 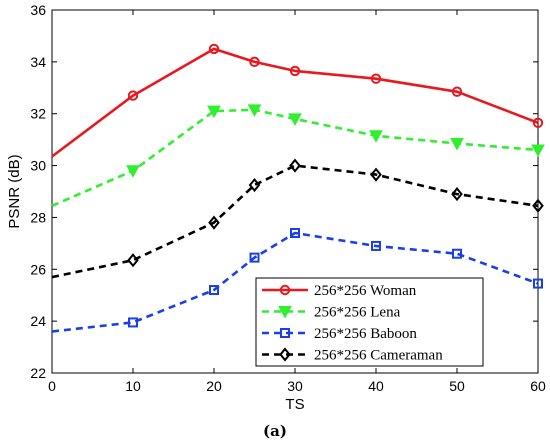 I want to click on y-tick-label: 30, so click(x=38, y=166).